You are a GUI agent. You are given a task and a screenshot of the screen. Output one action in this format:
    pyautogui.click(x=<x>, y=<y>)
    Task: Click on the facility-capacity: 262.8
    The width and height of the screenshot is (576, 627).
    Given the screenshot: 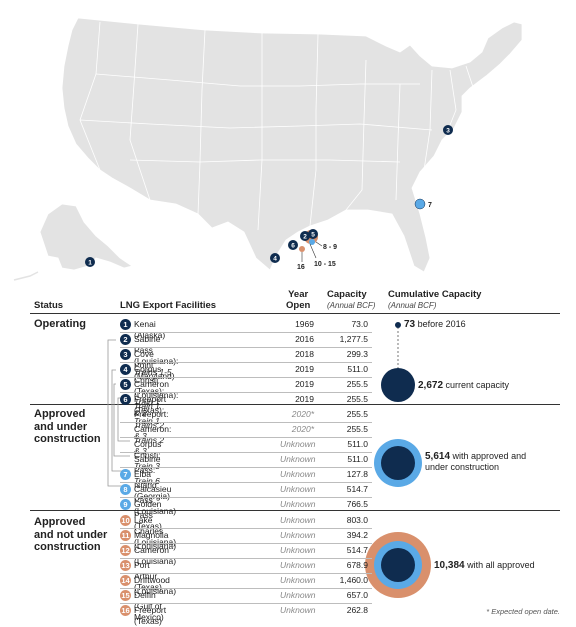 What is the action you would take?
    pyautogui.click(x=357, y=610)
    